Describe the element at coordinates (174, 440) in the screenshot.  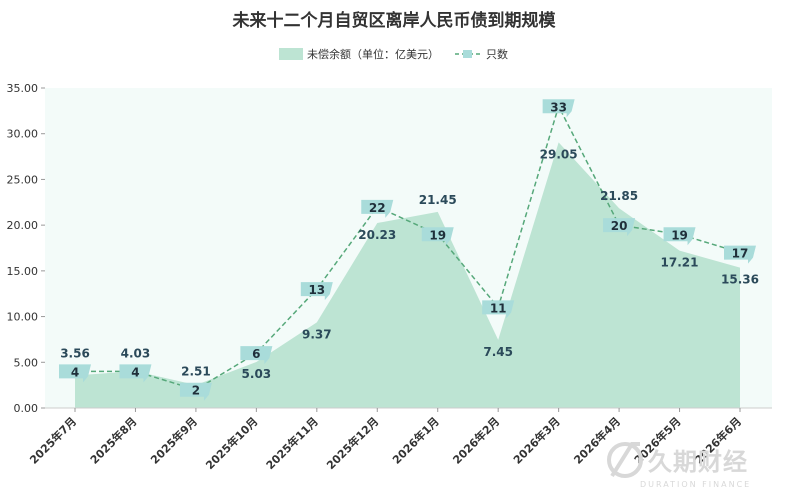
I see `x-tick-label: 2025年9月` at that location.